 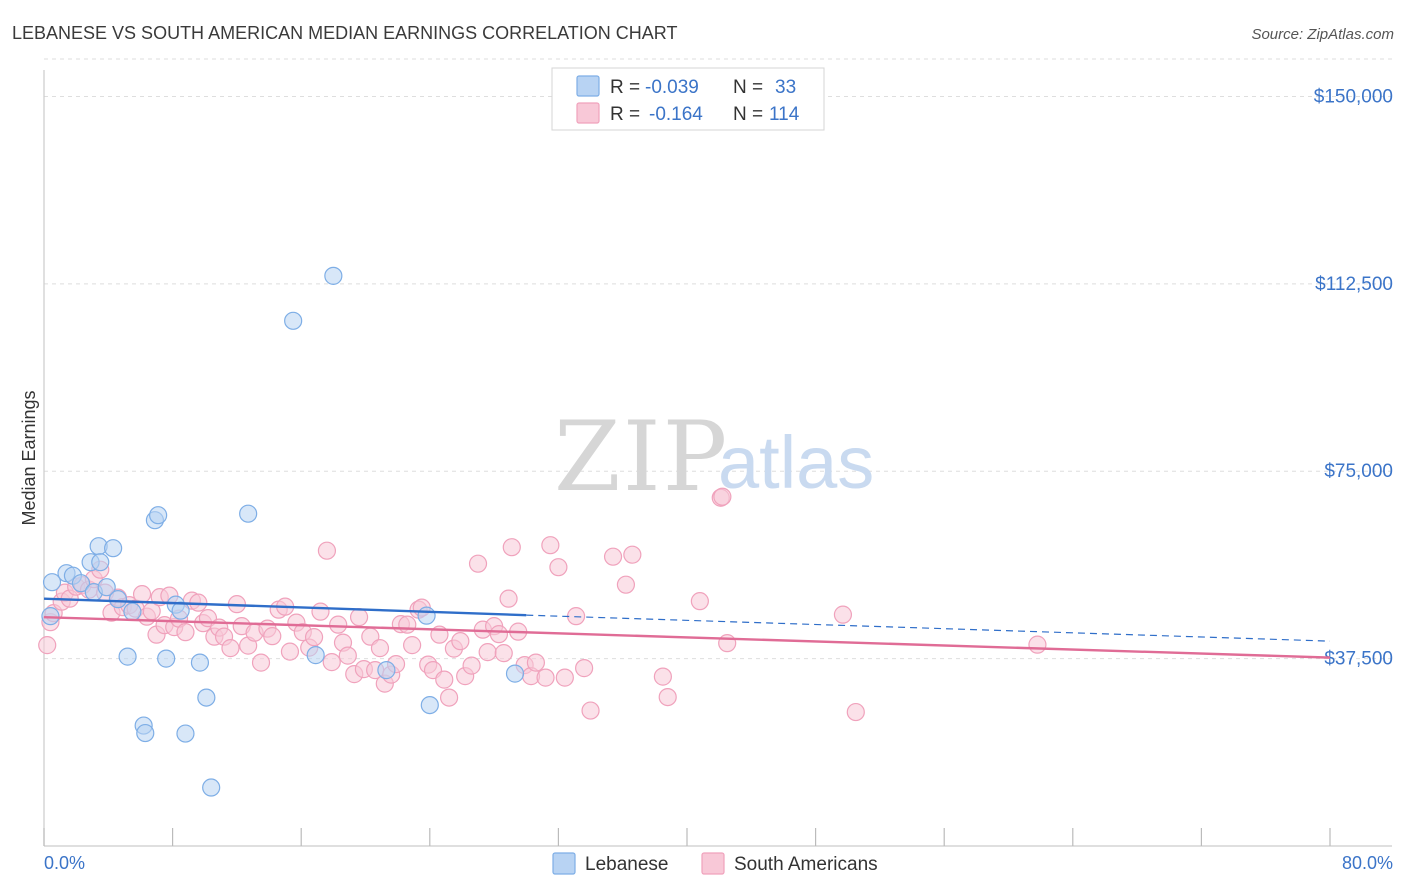 I want to click on legend-n-value-south-americans: 114, so click(x=784, y=114).